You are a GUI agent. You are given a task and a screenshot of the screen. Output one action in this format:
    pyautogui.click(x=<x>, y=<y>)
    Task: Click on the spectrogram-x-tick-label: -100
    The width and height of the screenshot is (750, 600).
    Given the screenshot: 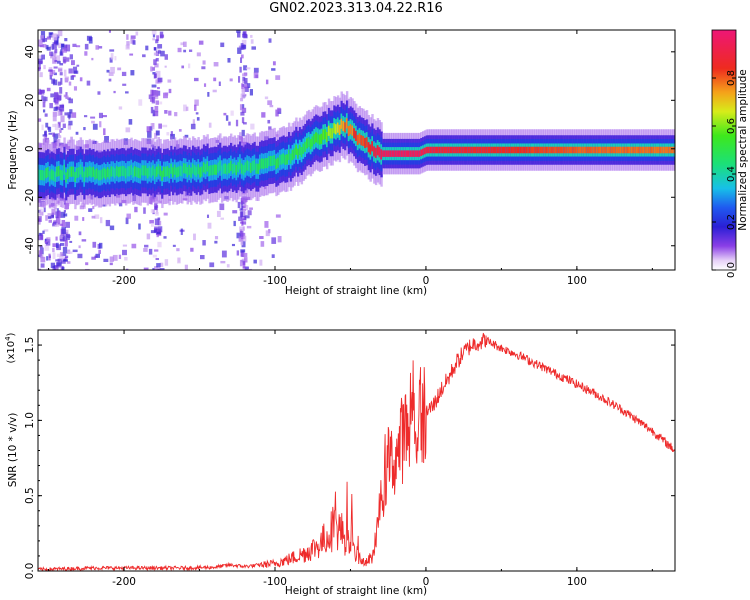 What is the action you would take?
    pyautogui.click(x=275, y=281)
    